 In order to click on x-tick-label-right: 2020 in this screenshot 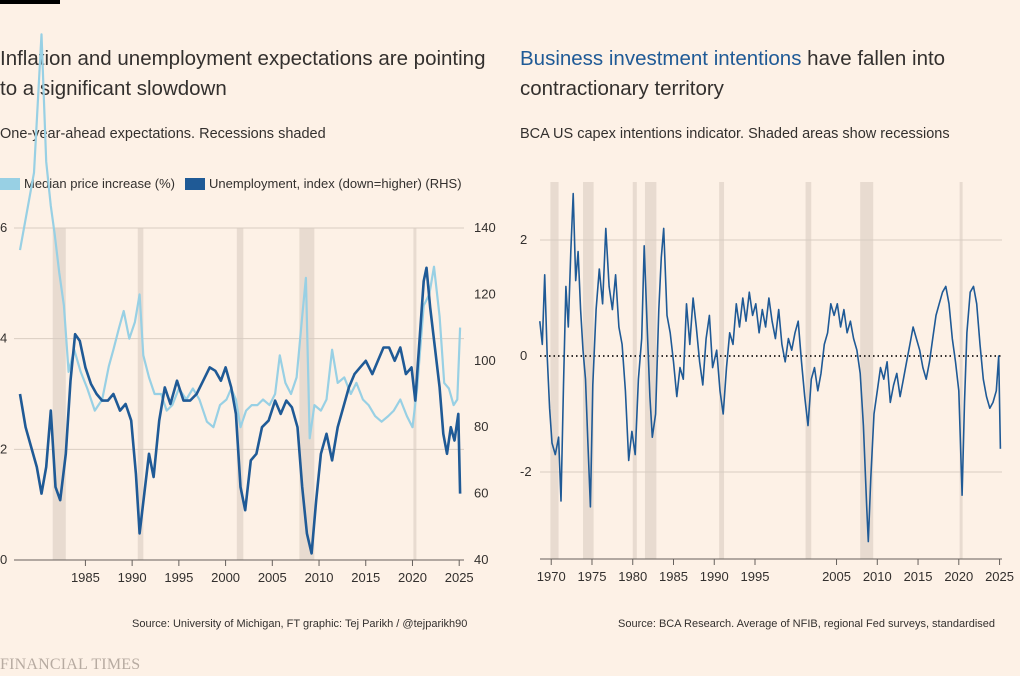, I will do `click(958, 576)`.